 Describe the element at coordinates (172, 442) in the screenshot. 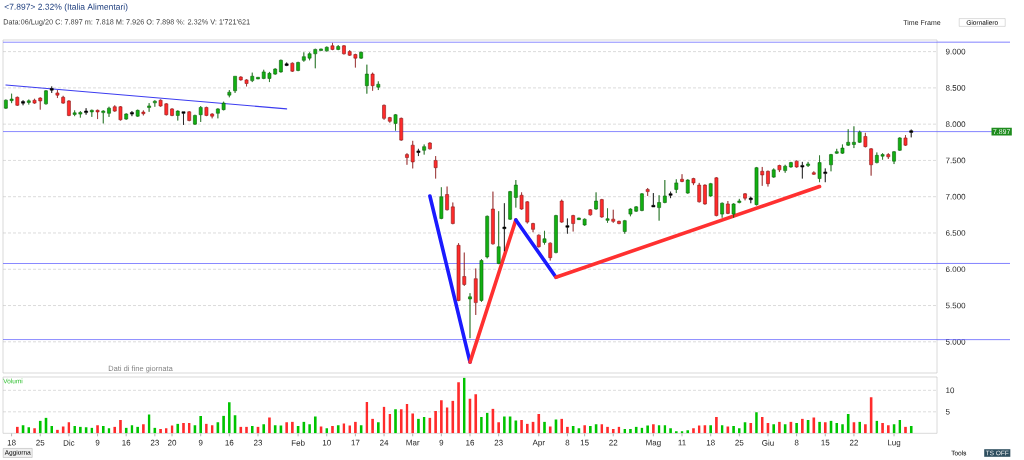

I see `x-tick-label: 20` at that location.